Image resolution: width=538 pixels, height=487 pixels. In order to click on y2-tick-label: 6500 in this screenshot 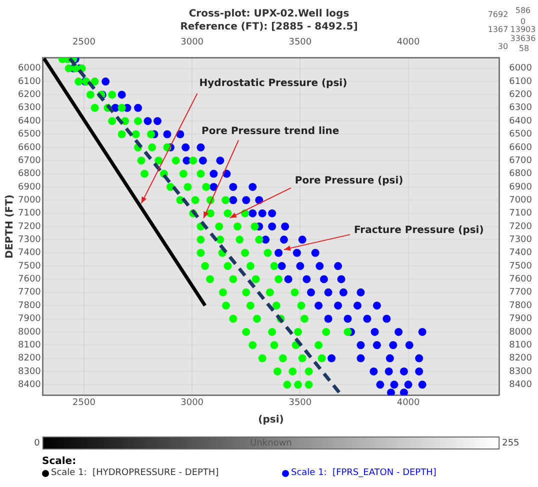, I will do `click(520, 135)`.